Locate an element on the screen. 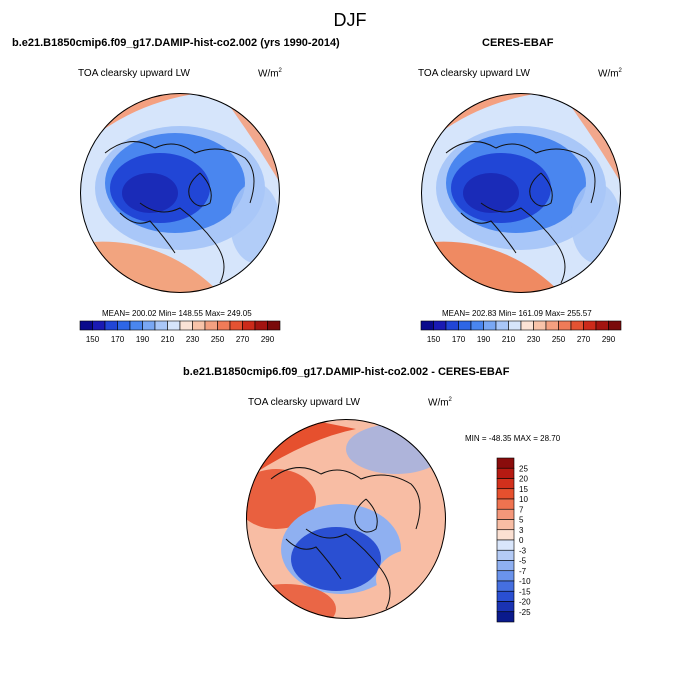  colorbar-tick-label: -15 is located at coordinates (525, 591).